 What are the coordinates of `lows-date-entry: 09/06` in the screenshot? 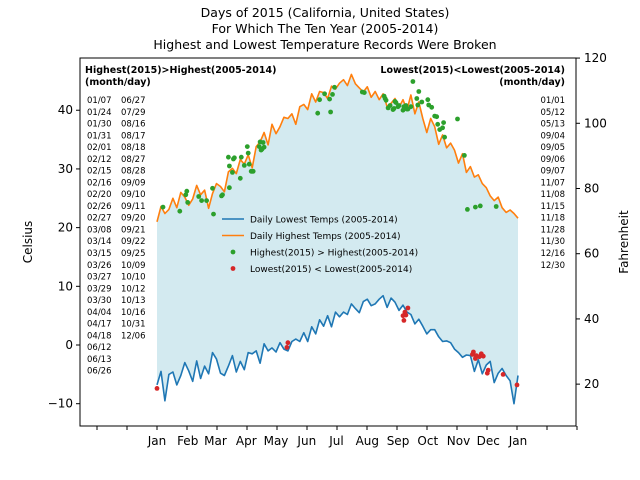 It's located at (553, 160).